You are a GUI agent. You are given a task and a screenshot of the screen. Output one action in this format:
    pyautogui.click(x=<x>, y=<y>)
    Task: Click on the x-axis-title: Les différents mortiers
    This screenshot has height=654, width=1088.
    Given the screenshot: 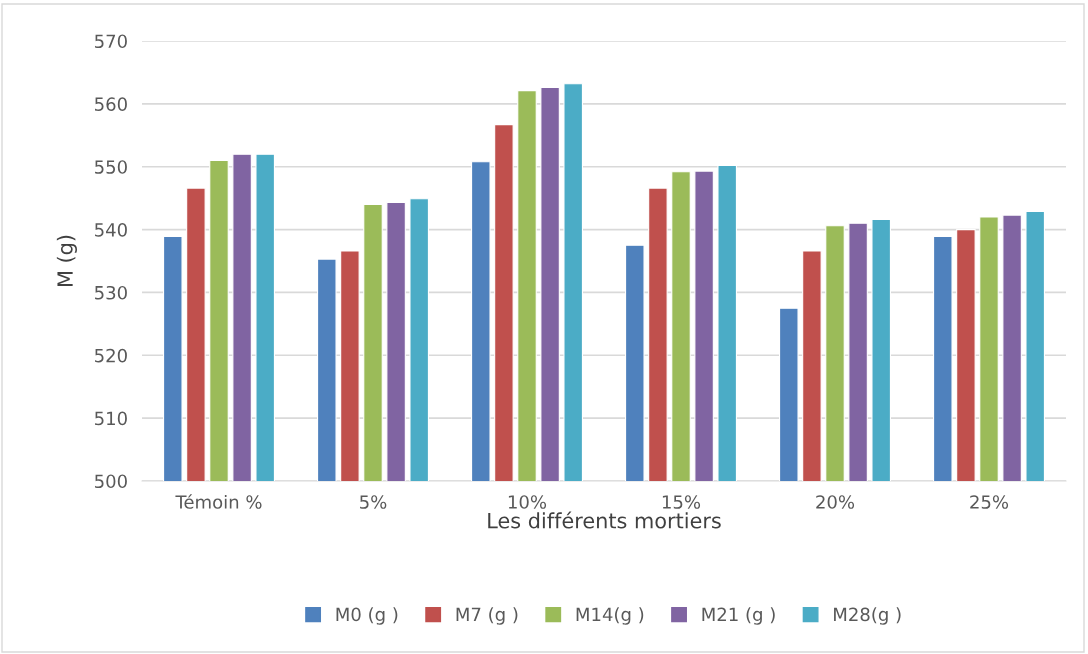 What is the action you would take?
    pyautogui.click(x=604, y=520)
    